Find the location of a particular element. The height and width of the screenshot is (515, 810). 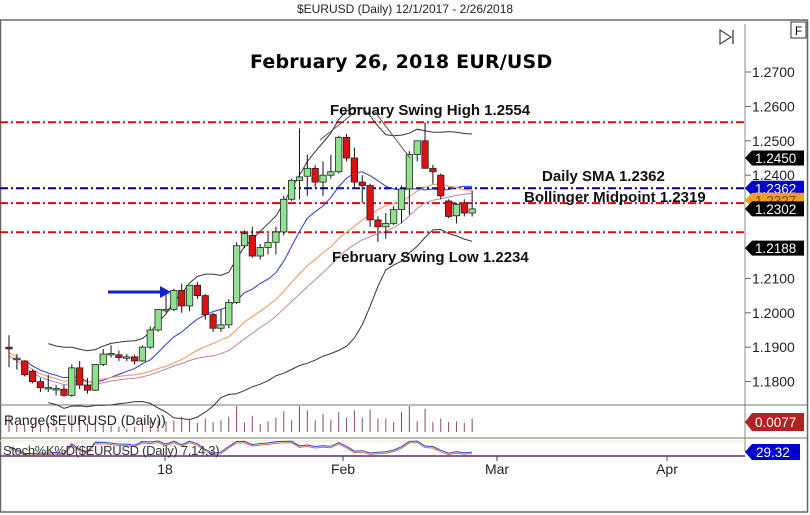

daily-sma-label: Daily SMA 1.2362 is located at coordinates (603, 176).